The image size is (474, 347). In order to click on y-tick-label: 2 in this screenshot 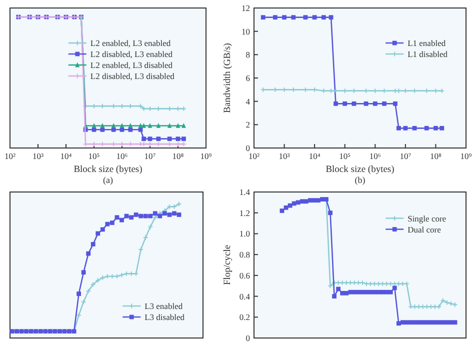, I will do `click(248, 125)`.